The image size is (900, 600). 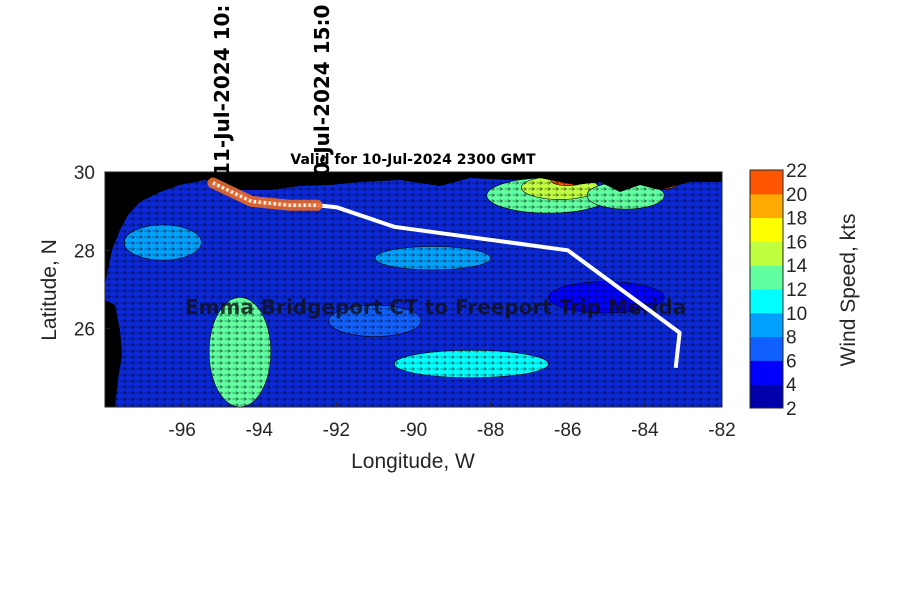 I want to click on colorbar-tick-label: 16, so click(x=796, y=242).